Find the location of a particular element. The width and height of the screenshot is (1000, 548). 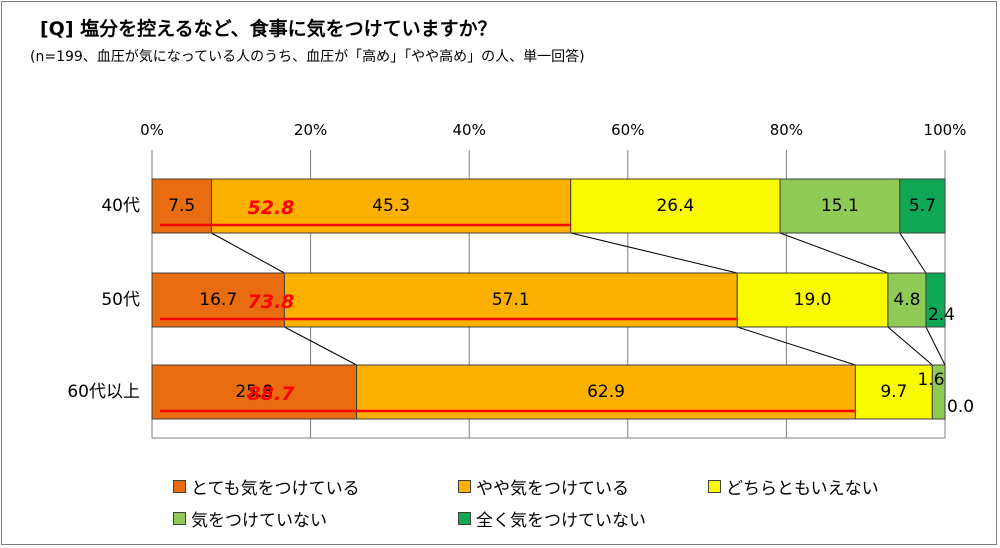

x-tick-label: 20% is located at coordinates (310, 130).